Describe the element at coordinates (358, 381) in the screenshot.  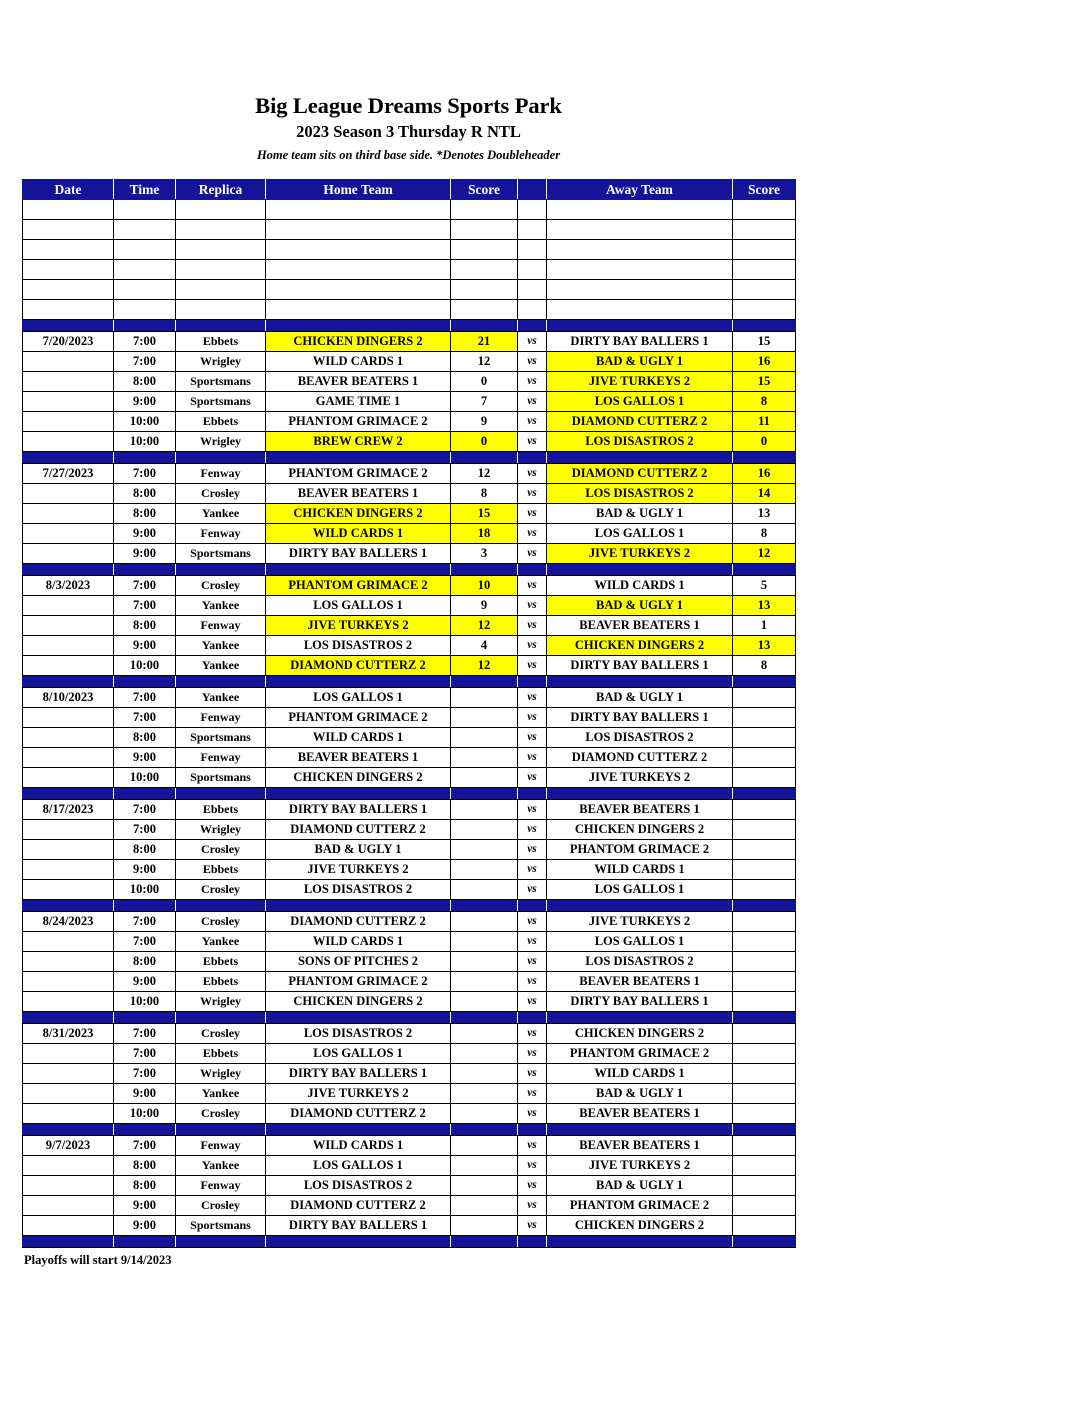
I see `home-team-name: BEAVER BEATERS 1` at that location.